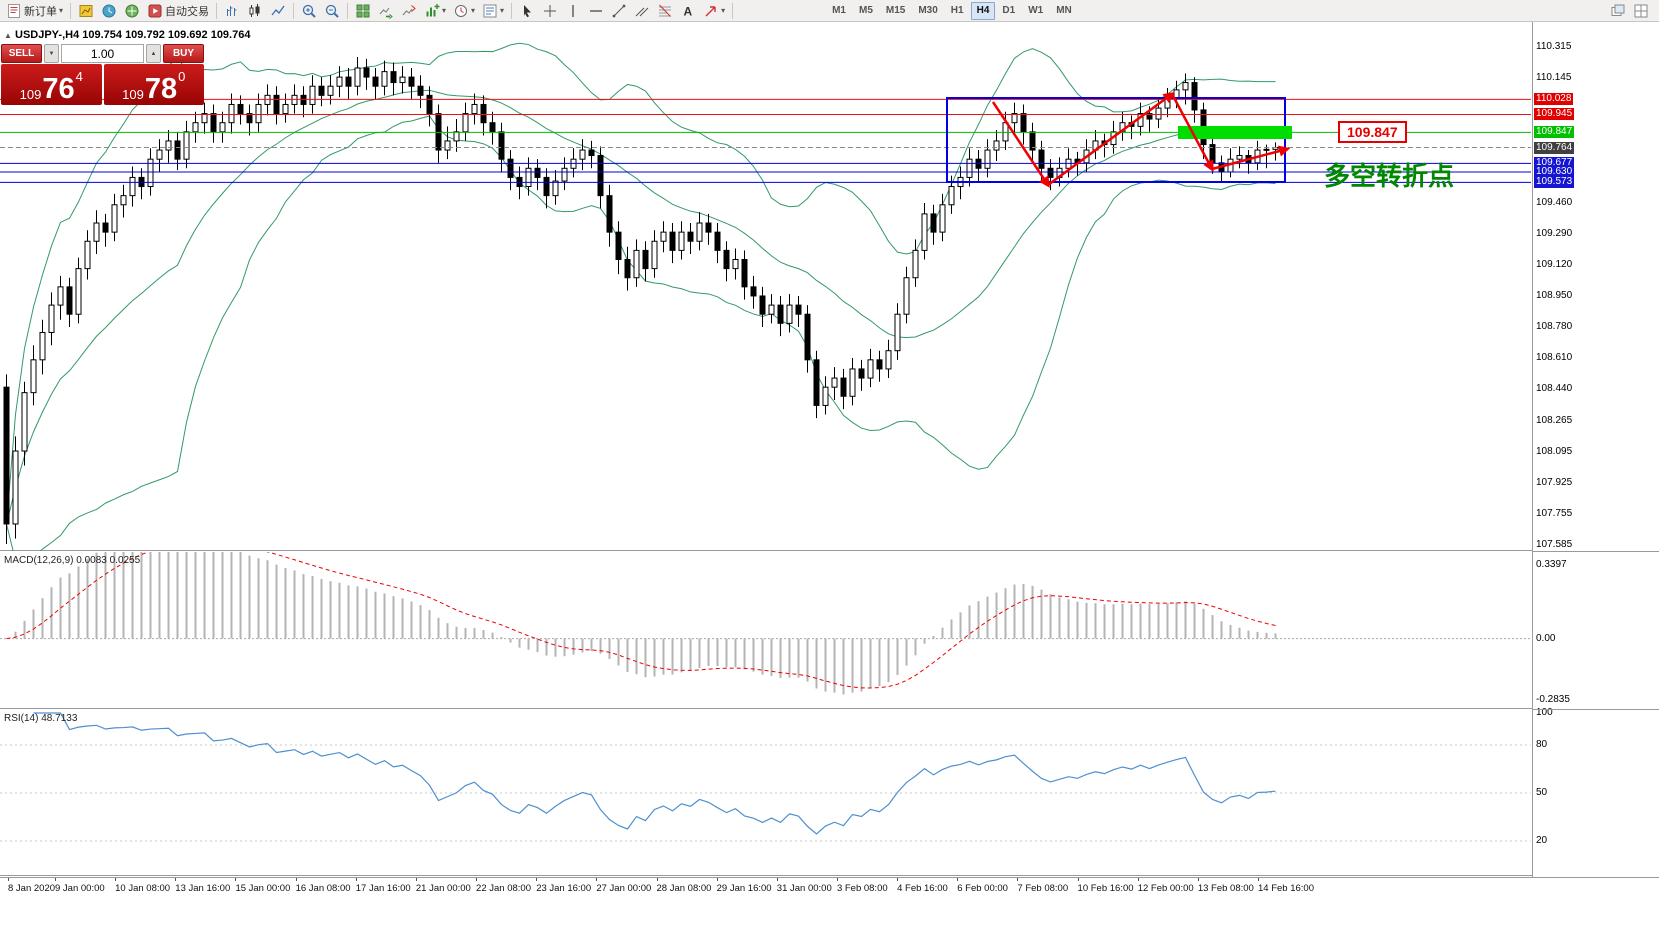  What do you see at coordinates (688, 11) in the screenshot?
I see `text-label-button: A` at bounding box center [688, 11].